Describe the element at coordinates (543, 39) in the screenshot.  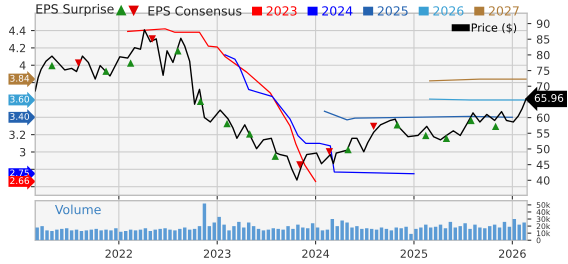
I see `y2-tick-label: 85` at that location.